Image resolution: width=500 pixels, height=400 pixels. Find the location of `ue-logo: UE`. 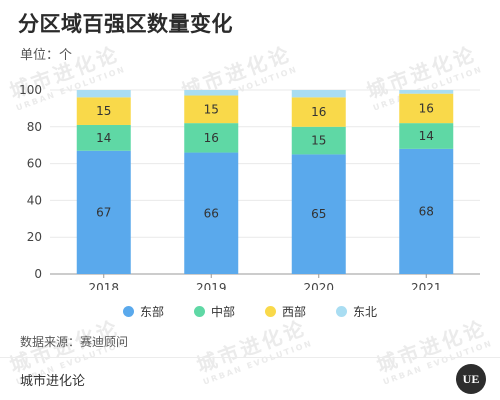

ue-logo: UE is located at coordinates (471, 379).